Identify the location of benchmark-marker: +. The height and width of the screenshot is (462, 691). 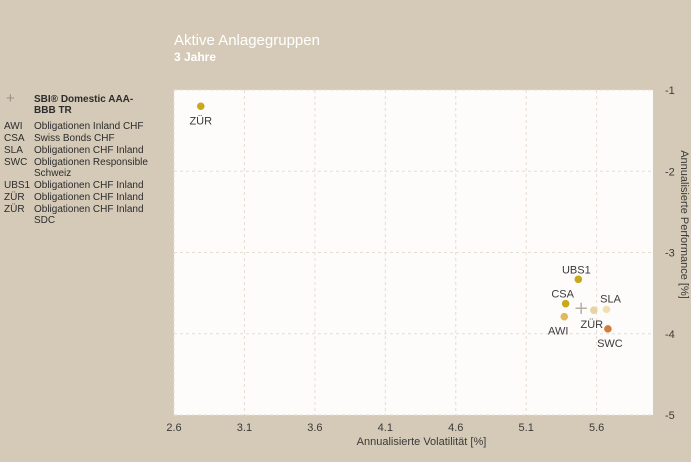
(581, 308).